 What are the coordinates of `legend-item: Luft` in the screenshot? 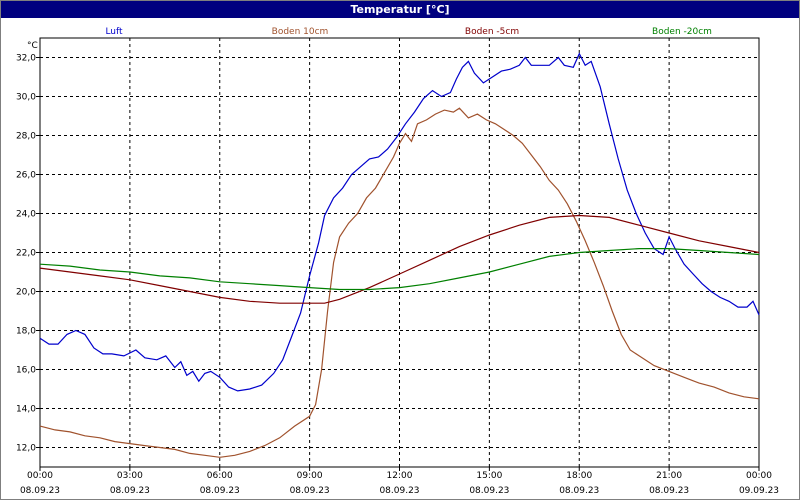 It's located at (114, 32).